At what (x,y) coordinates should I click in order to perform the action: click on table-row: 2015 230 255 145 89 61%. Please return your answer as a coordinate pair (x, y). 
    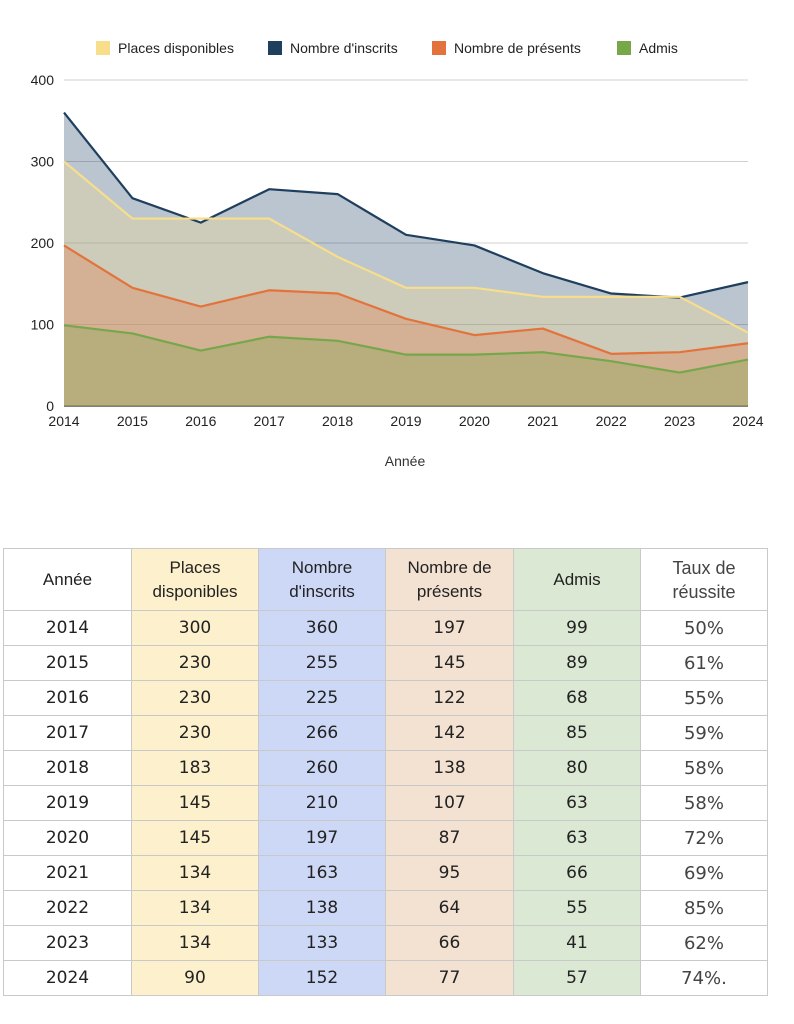
    Looking at the image, I should click on (385, 663).